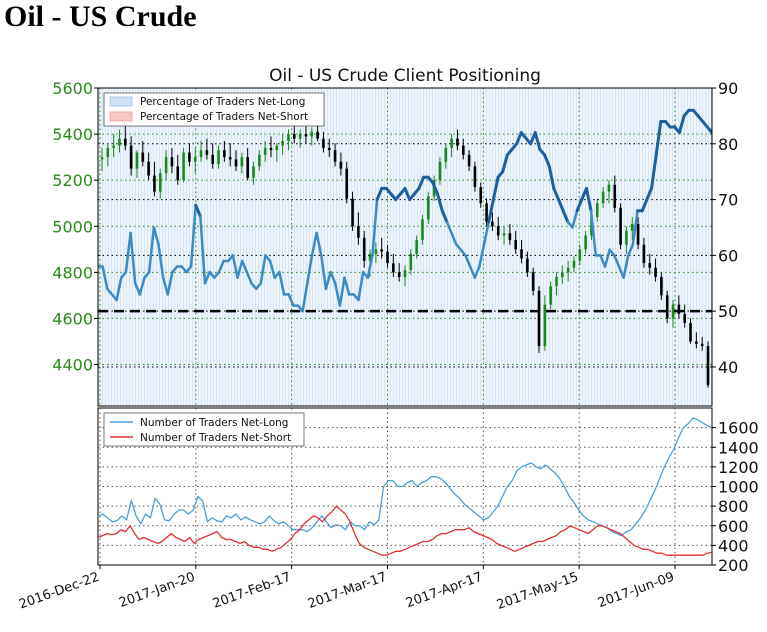 This screenshot has width=767, height=632. I want to click on right-tick-label: 90, so click(728, 88).